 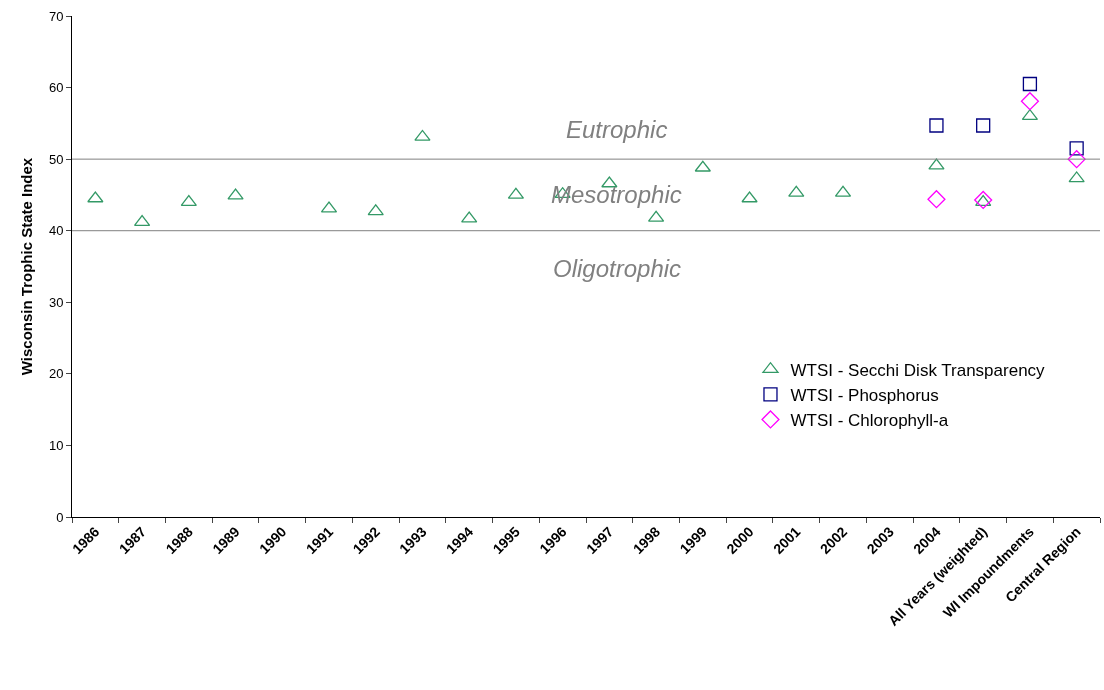 What do you see at coordinates (56, 159) in the screenshot?
I see `y-tick-label: 50` at bounding box center [56, 159].